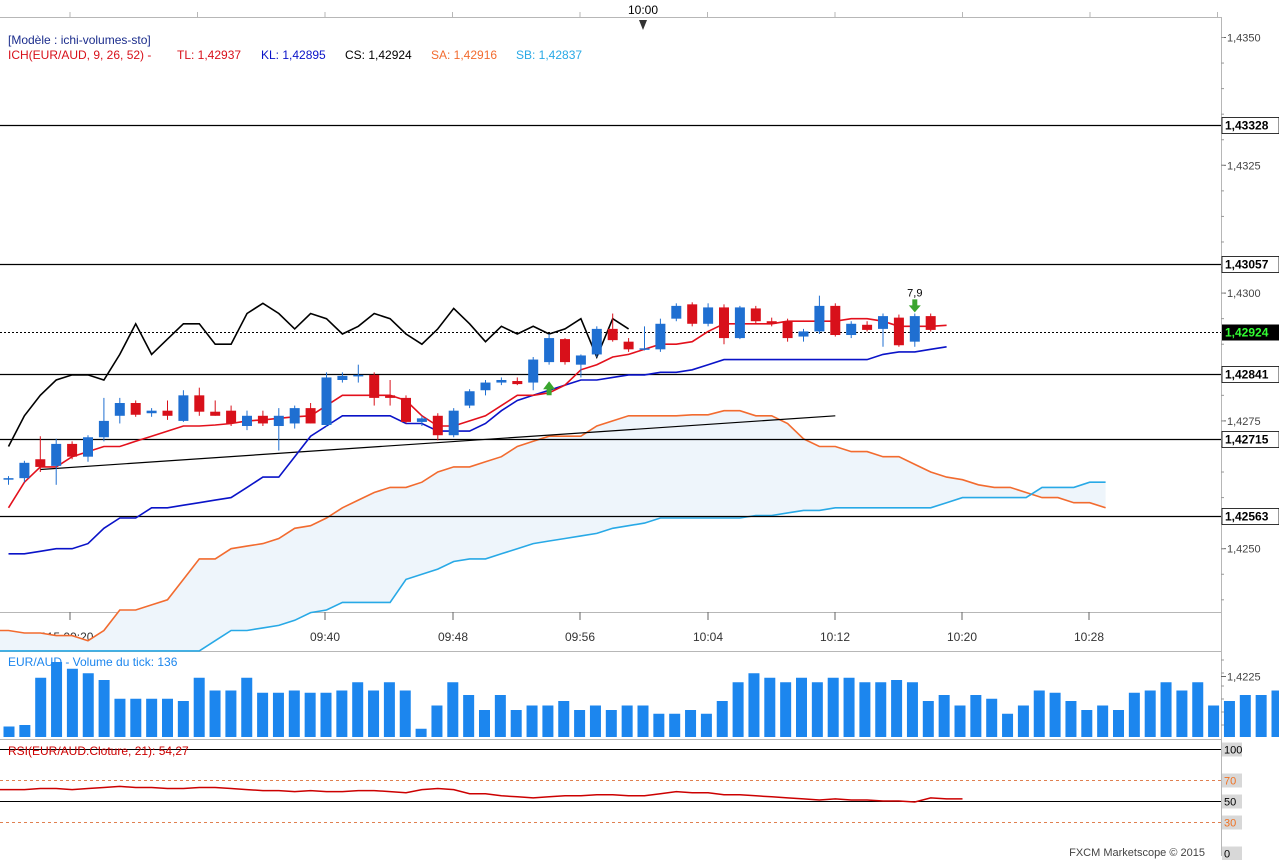 The width and height of the screenshot is (1279, 860). I want to click on current-price-label: 1,42924, so click(1247, 333).